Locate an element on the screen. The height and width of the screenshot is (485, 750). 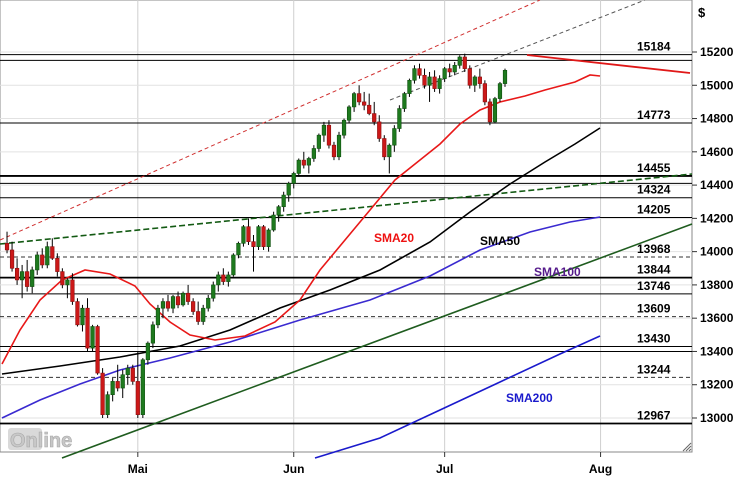
level-label: 13609 is located at coordinates (654, 309).